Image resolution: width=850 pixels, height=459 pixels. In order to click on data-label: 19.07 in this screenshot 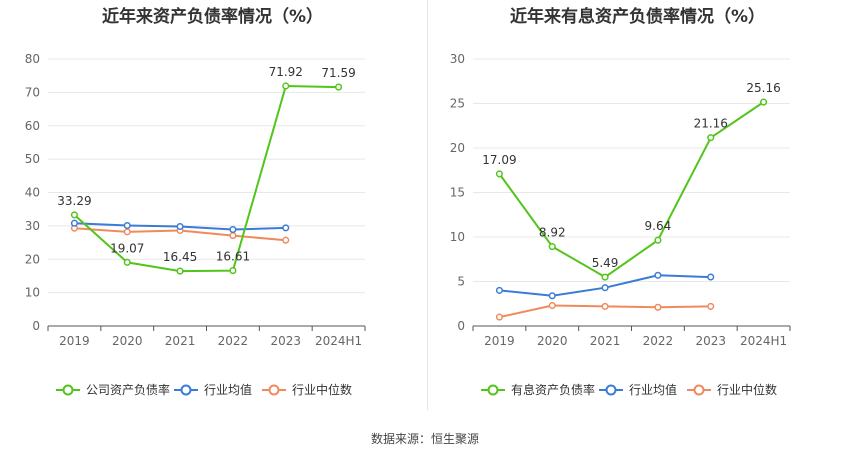, I will do `click(127, 248)`.